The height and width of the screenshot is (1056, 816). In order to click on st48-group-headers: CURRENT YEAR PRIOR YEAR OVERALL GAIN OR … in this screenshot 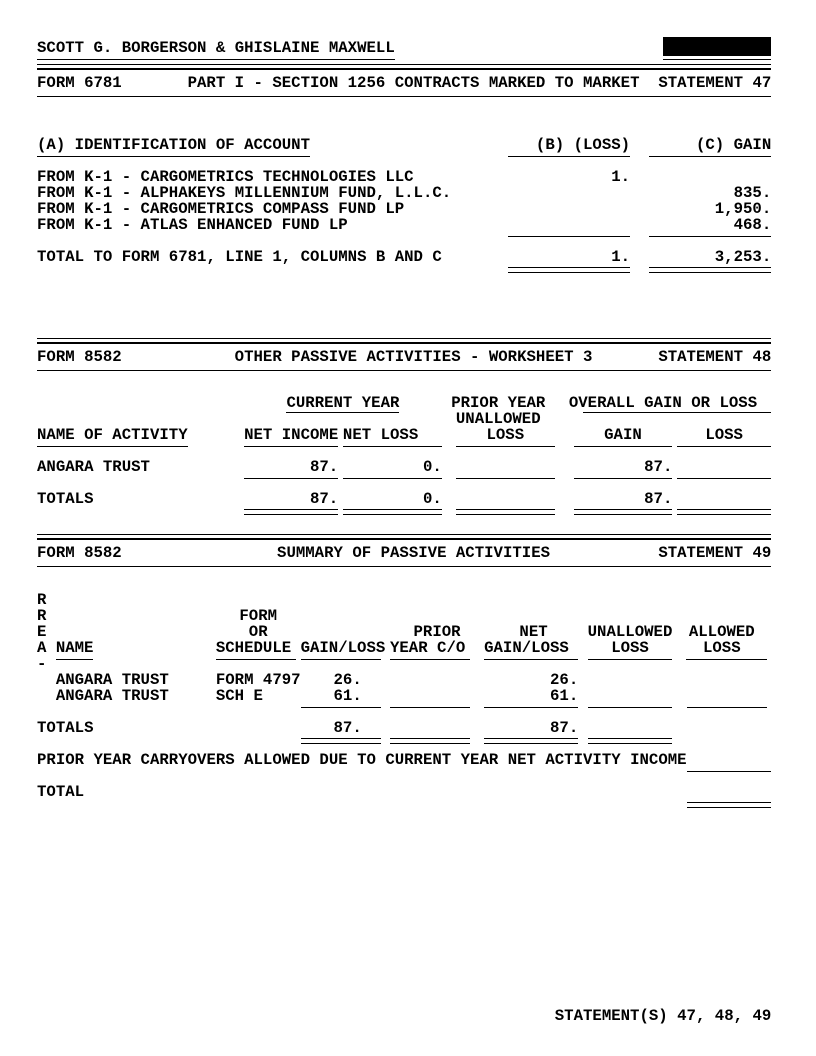, I will do `click(404, 403)`.